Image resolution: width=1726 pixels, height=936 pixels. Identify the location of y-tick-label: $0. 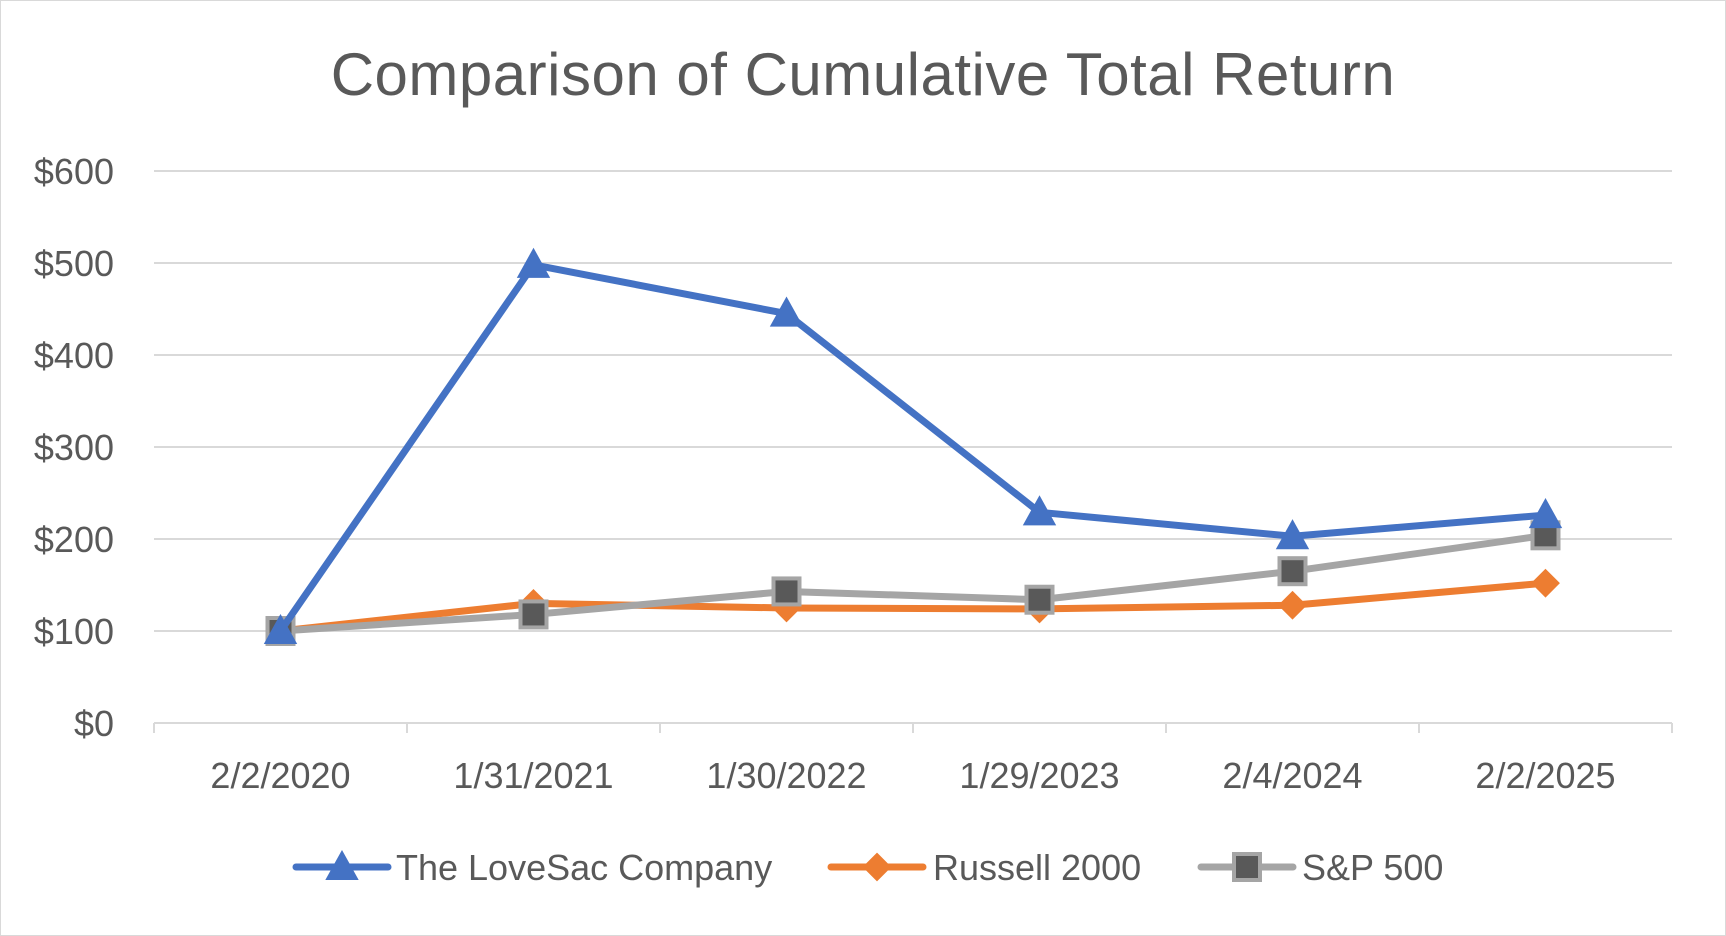
(94, 723).